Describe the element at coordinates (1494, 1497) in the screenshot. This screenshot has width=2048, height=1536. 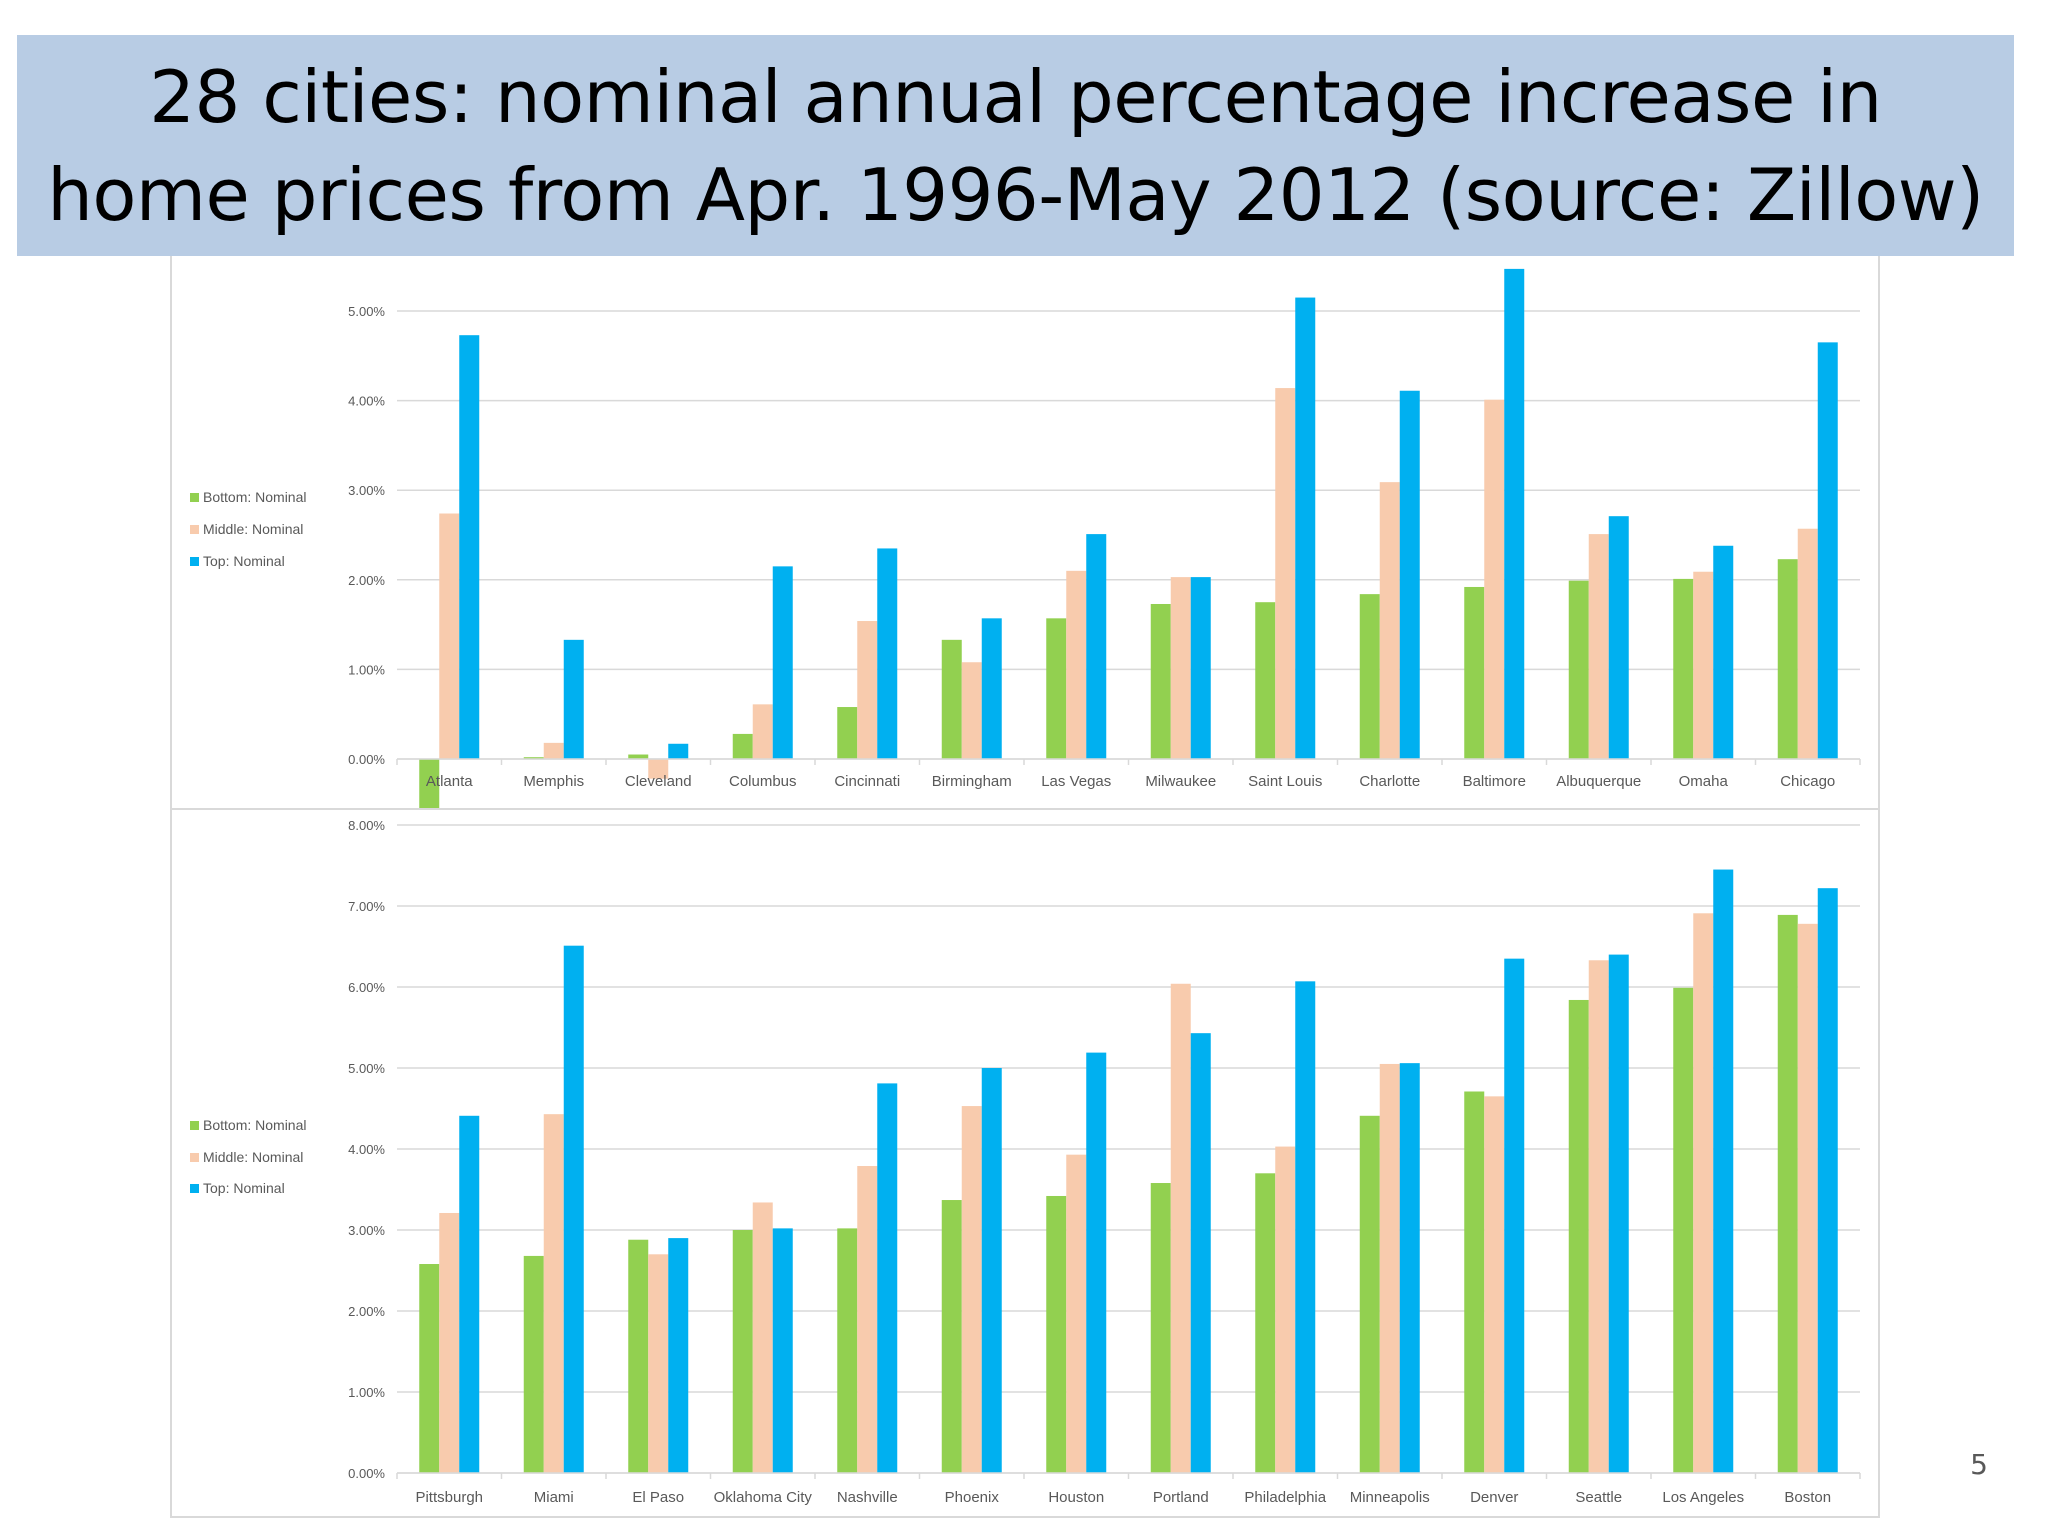
I see `x-tick-label: Denver` at that location.